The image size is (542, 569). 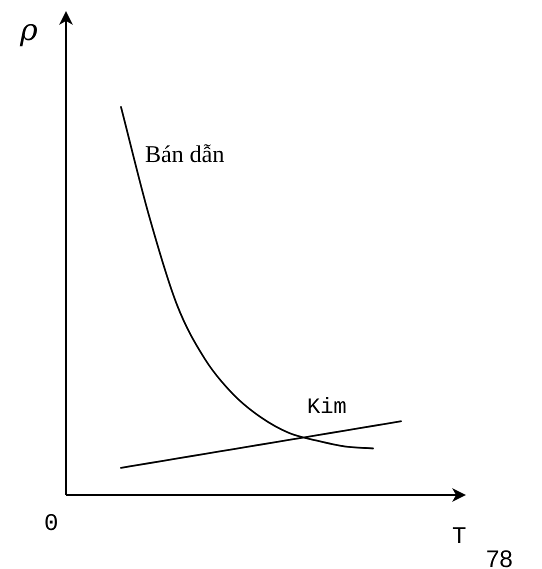 I want to click on series-label: Bán dẫn, so click(x=184, y=155).